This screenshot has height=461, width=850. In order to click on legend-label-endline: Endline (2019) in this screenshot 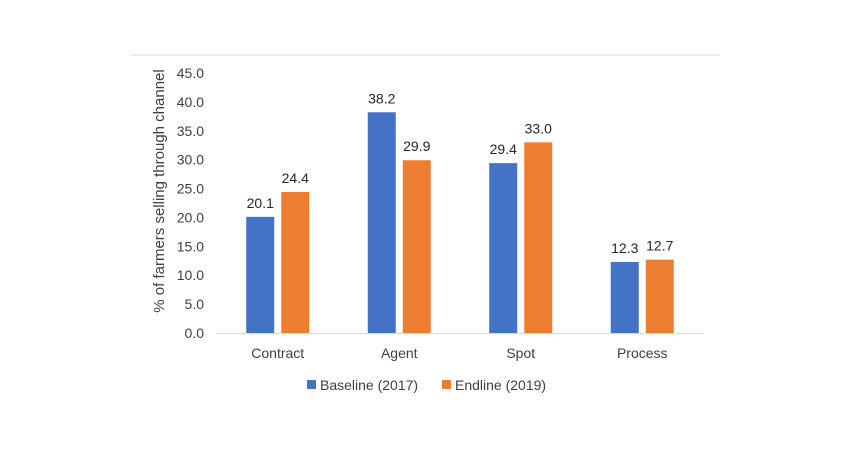, I will do `click(500, 385)`.